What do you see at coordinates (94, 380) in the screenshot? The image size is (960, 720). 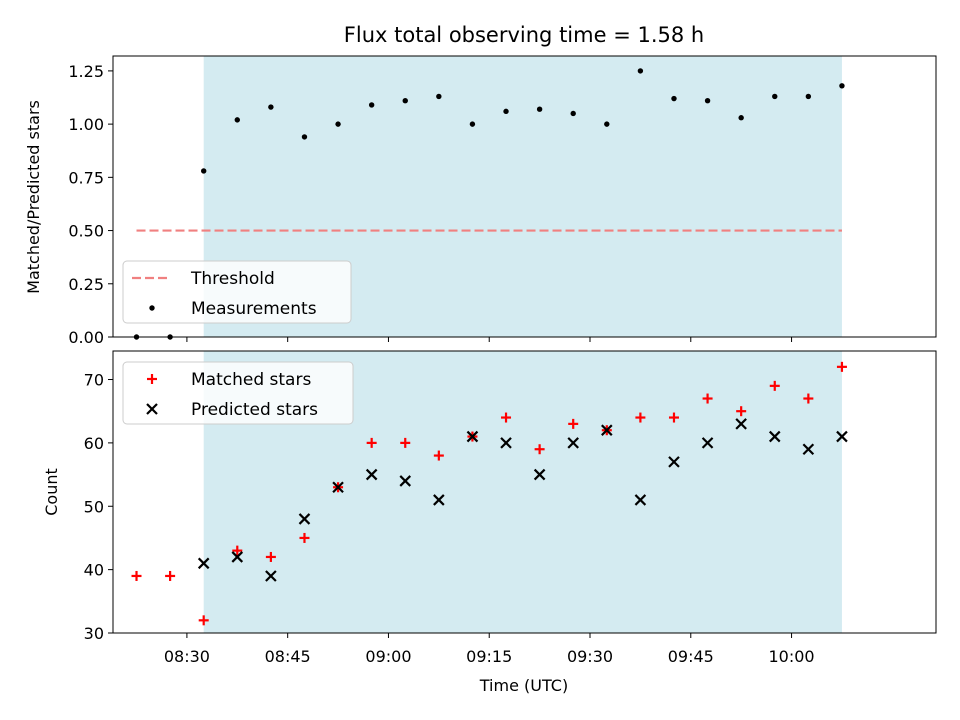 I see `y-tick-label: 70` at bounding box center [94, 380].